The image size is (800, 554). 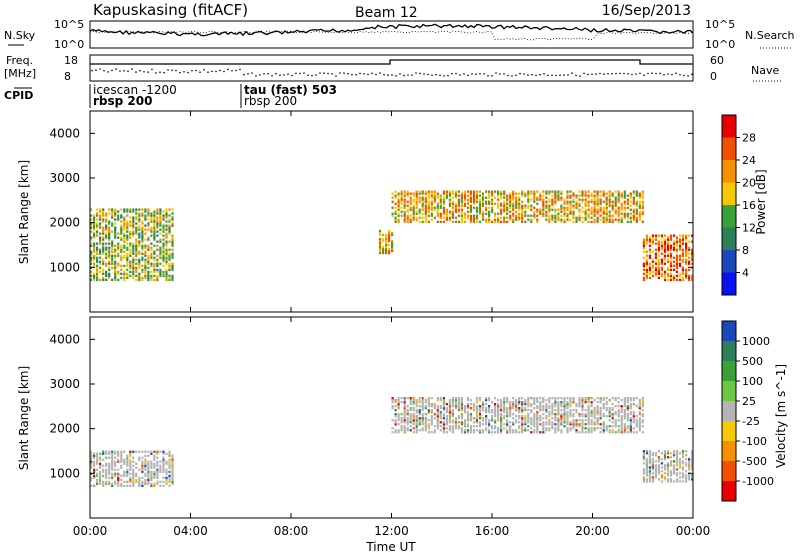 I want to click on nsearch-trace, so click(x=391, y=35).